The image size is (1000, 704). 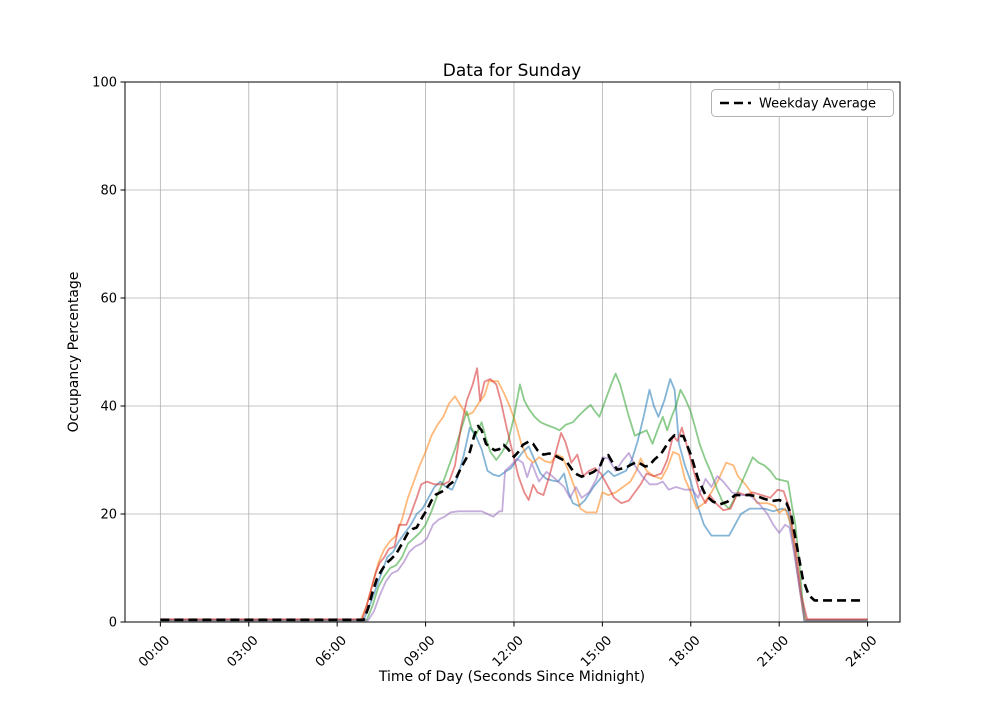 What do you see at coordinates (419, 651) in the screenshot?
I see `x-tick-label: 09:00` at bounding box center [419, 651].